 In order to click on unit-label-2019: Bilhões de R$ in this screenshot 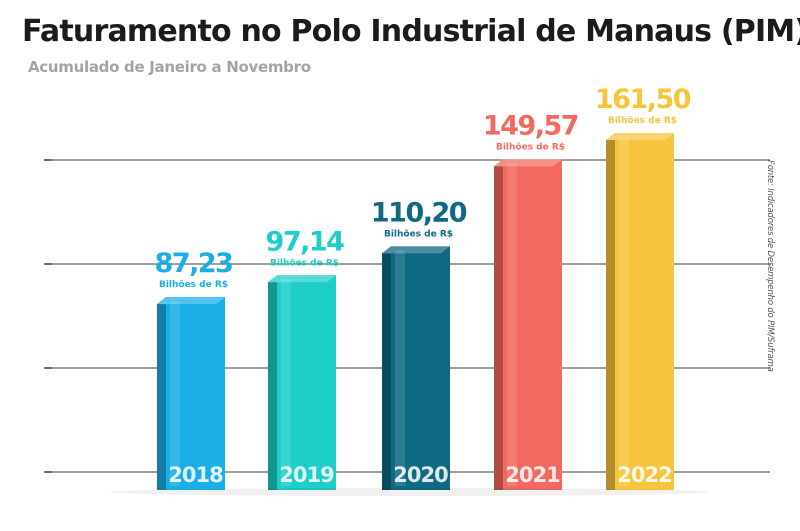, I will do `click(304, 263)`.